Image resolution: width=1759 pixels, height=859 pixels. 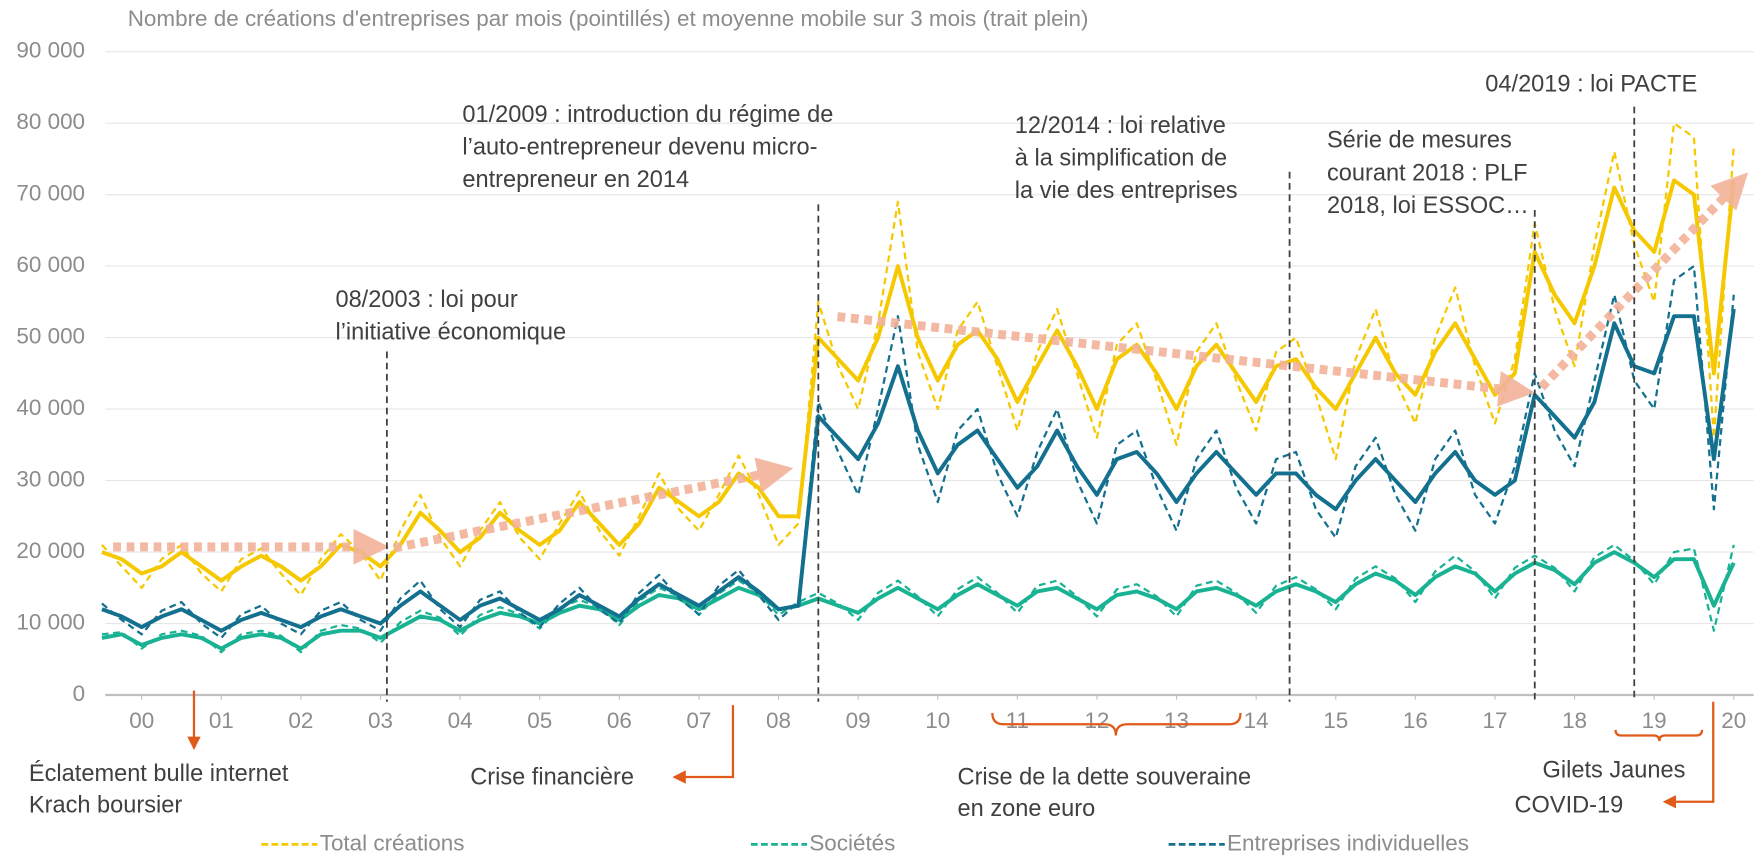 What do you see at coordinates (1733, 720) in the screenshot?
I see `x-tick-label: 20` at bounding box center [1733, 720].